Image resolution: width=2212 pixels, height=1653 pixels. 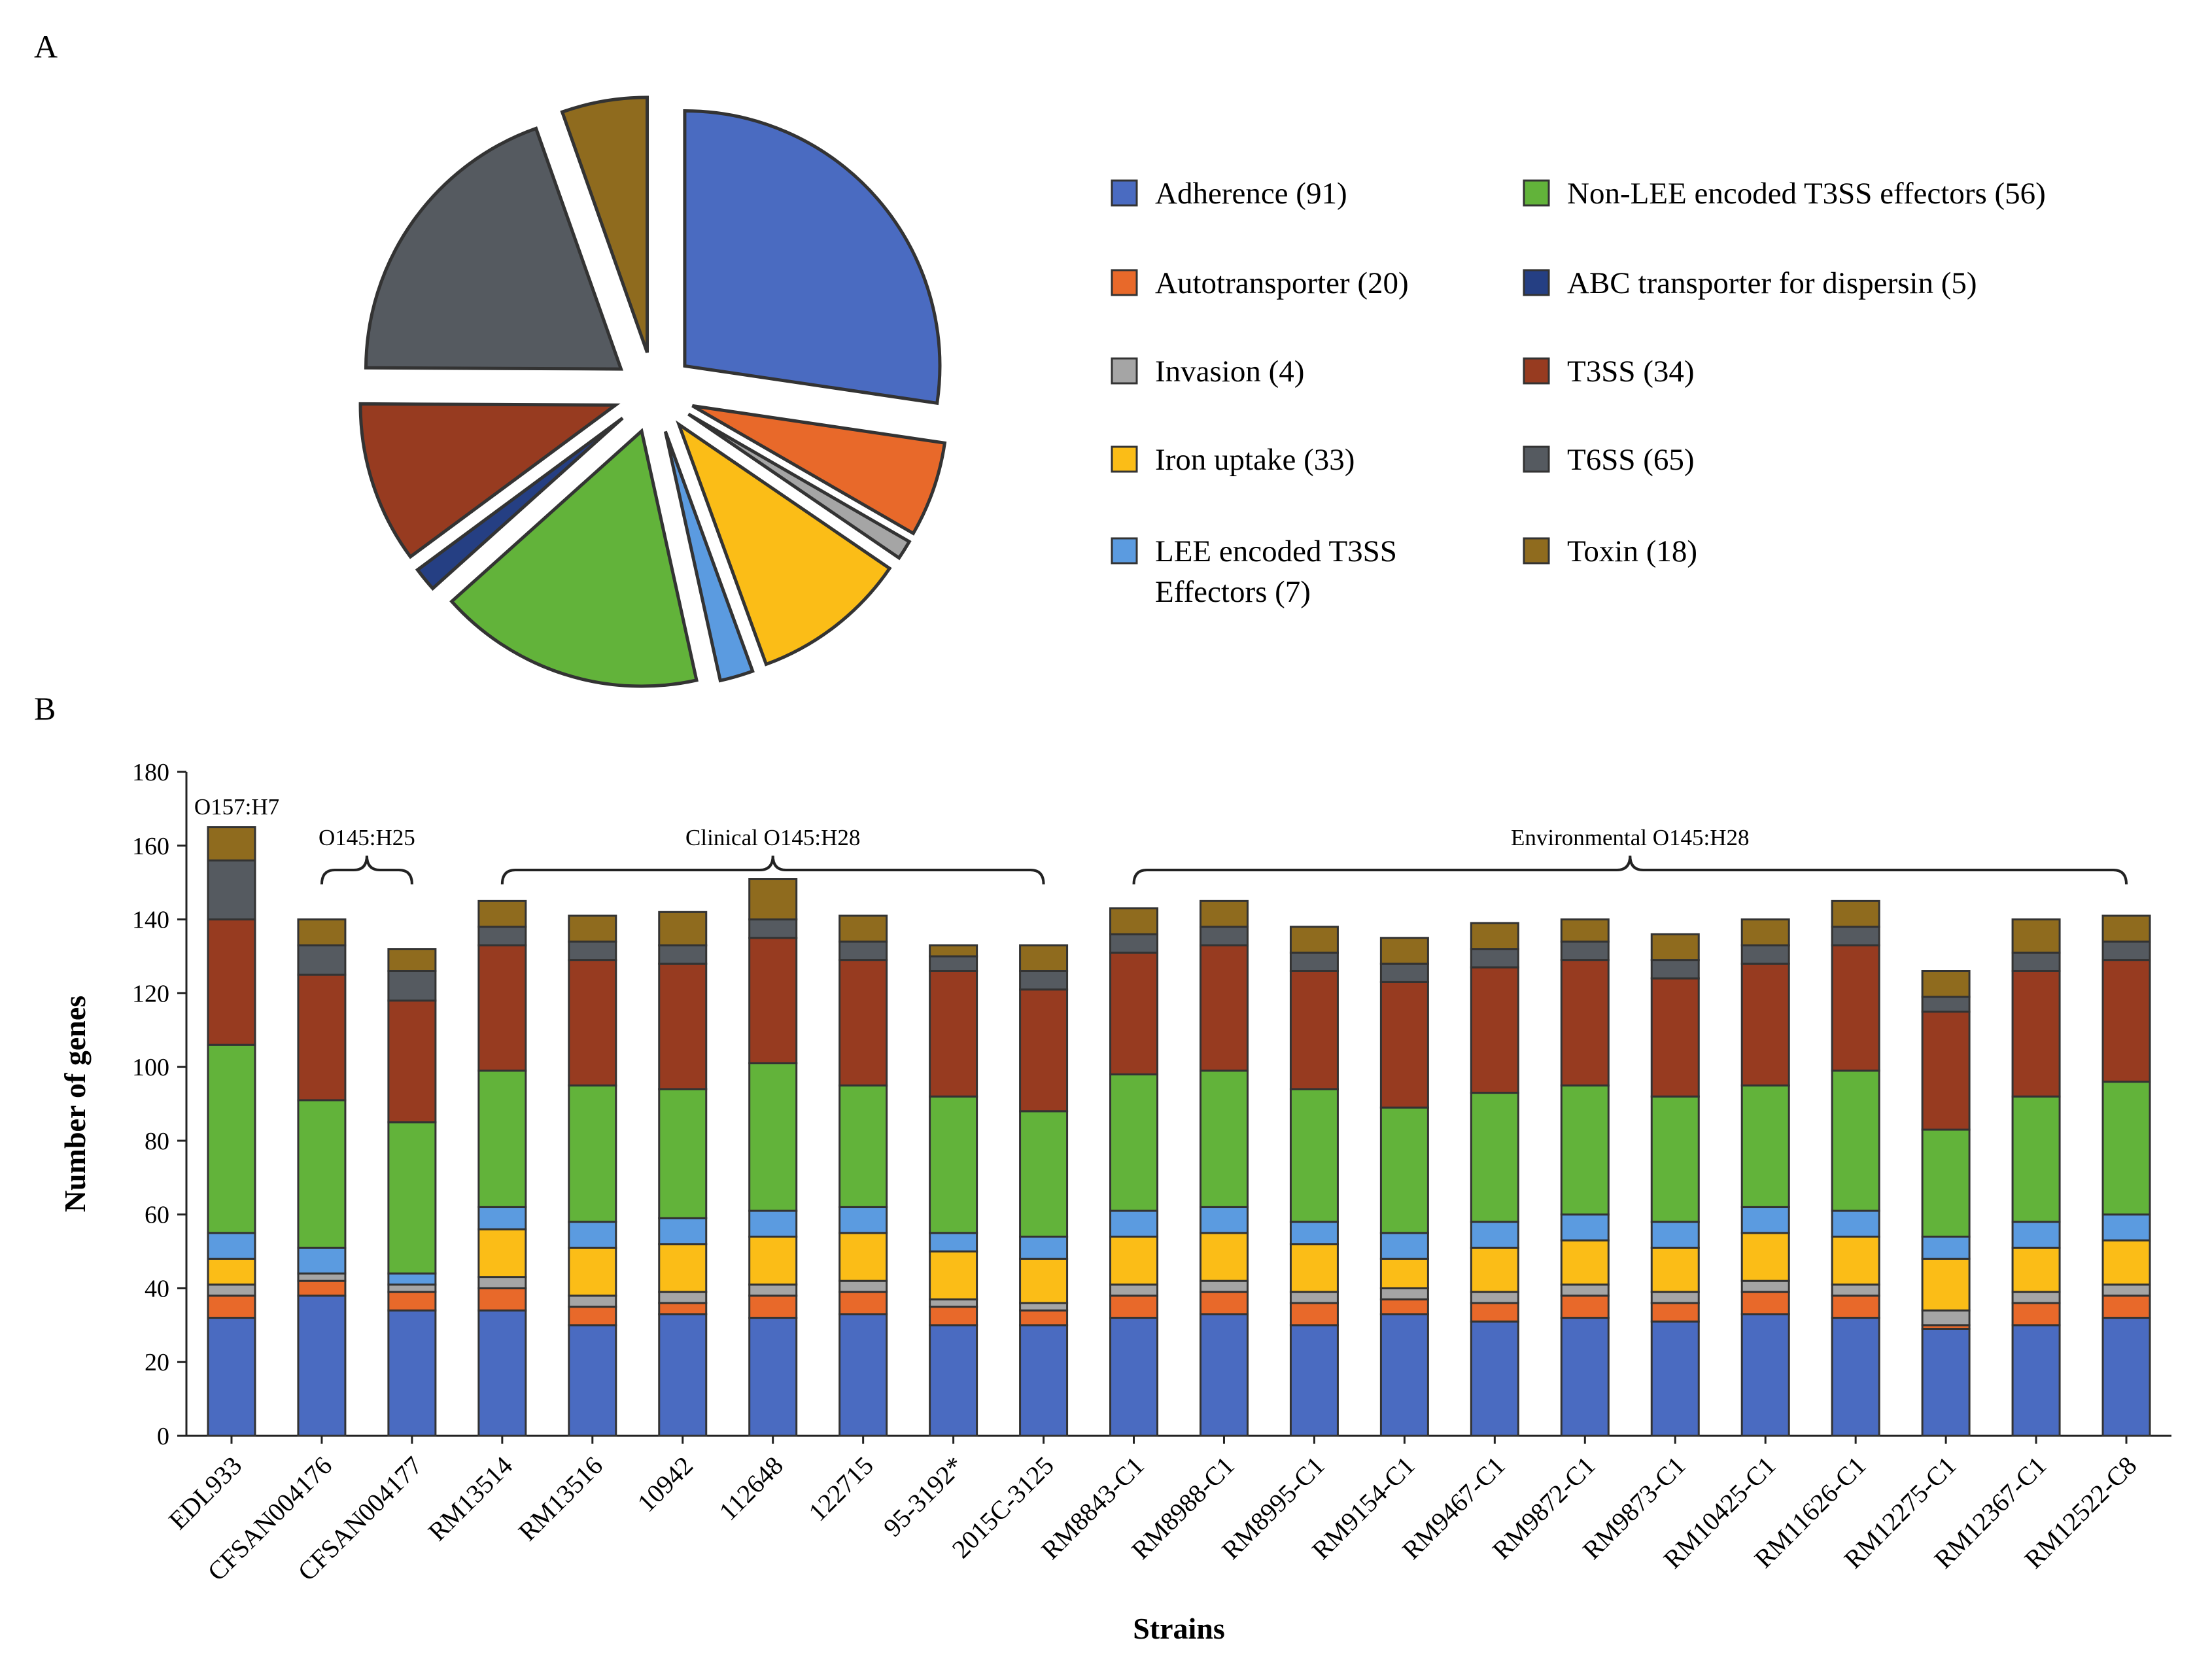 I want to click on y-axis-title: Number of genes, so click(x=75, y=1104).